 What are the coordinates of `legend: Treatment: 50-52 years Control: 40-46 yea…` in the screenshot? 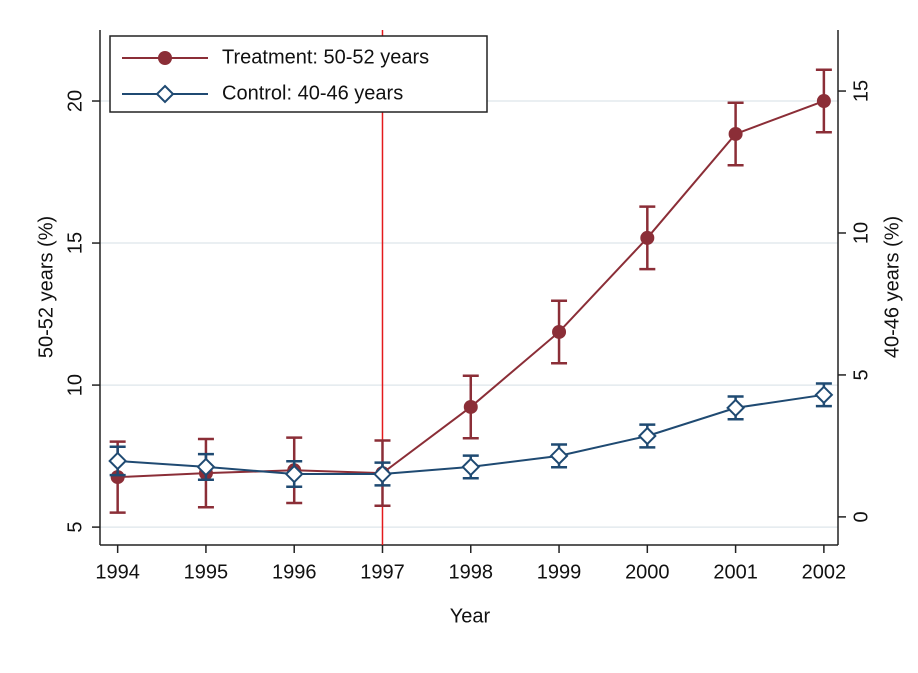 It's located at (298, 74).